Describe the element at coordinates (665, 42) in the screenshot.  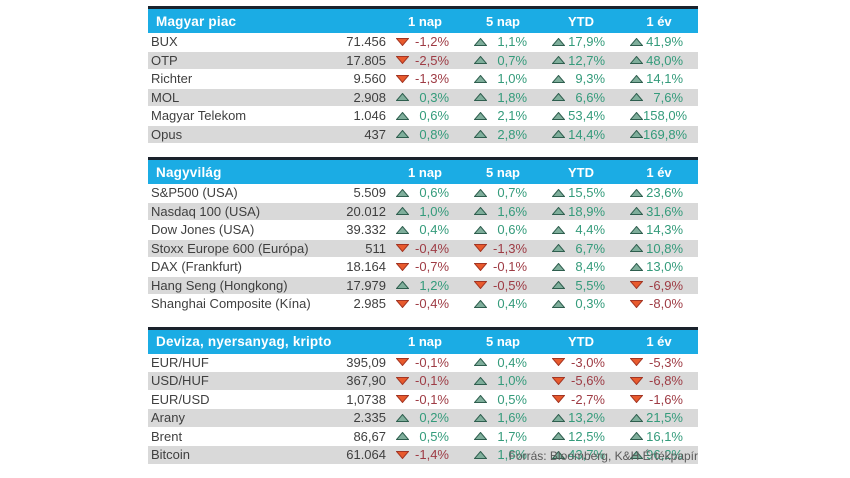
I see `change-value: 41,9%` at that location.